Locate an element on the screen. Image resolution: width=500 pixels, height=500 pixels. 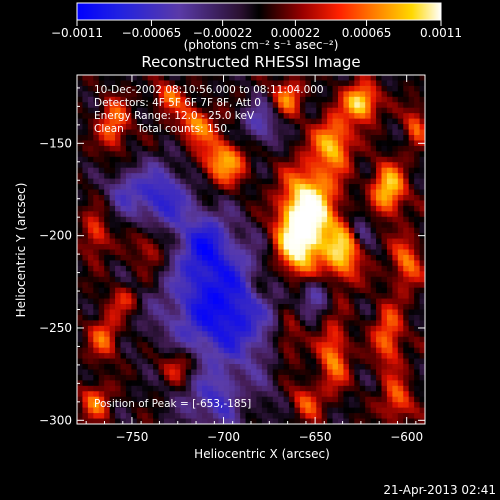
x-tick-label: −650 is located at coordinates (315, 437).